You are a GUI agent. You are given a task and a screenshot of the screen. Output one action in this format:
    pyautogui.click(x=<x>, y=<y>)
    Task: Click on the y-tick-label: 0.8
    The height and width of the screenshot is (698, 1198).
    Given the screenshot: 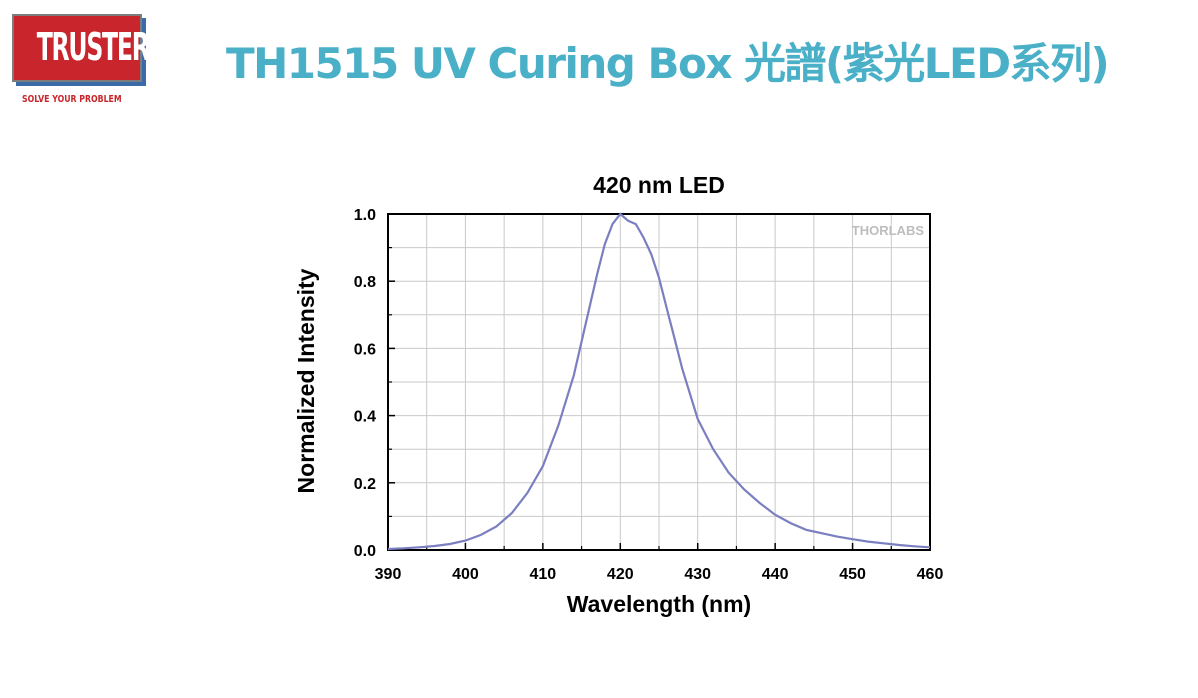 What is the action you would take?
    pyautogui.click(x=365, y=282)
    